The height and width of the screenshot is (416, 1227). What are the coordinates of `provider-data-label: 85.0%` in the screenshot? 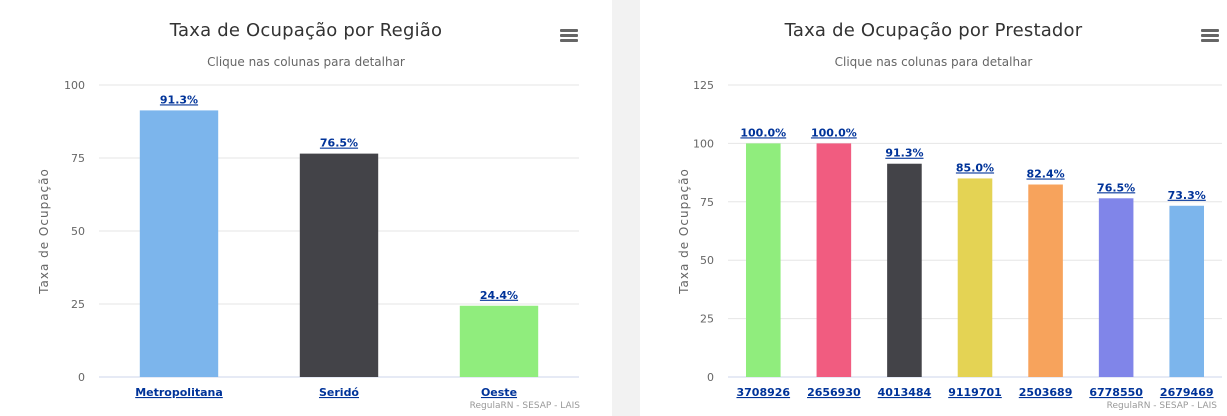 It's located at (975, 167).